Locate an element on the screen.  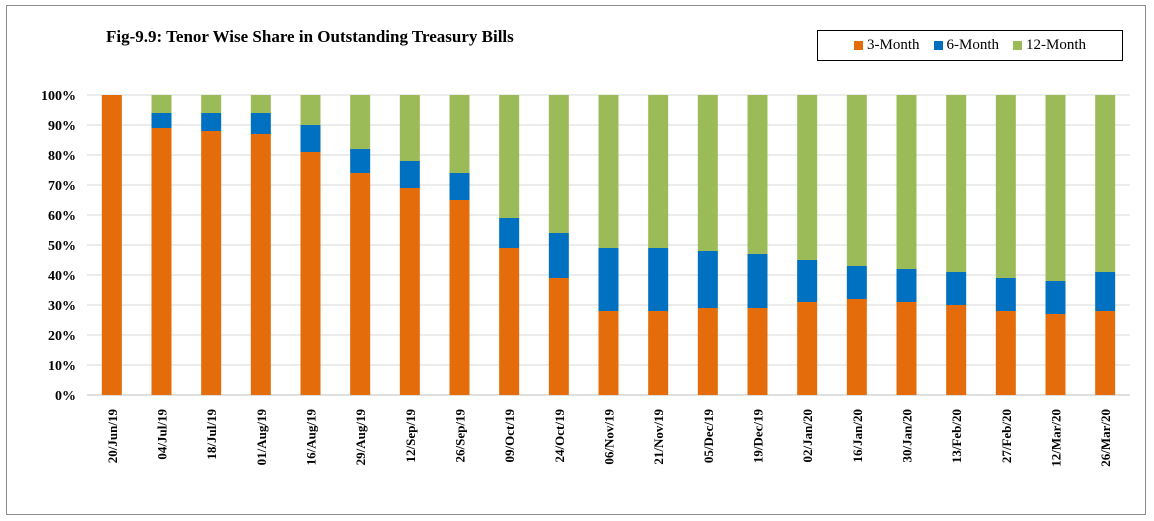
legend-item-6-month: 6-Month is located at coordinates (966, 45).